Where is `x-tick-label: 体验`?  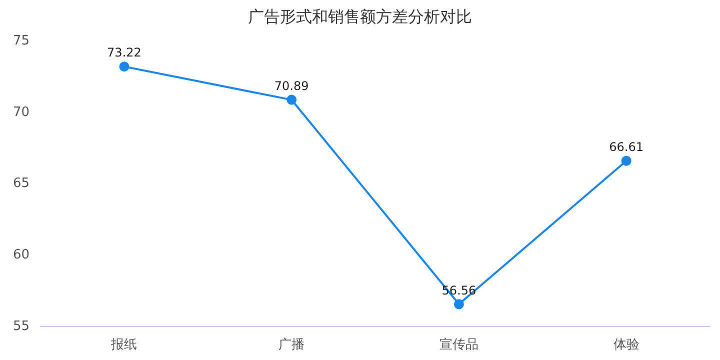 x-tick-label: 体验 is located at coordinates (626, 345).